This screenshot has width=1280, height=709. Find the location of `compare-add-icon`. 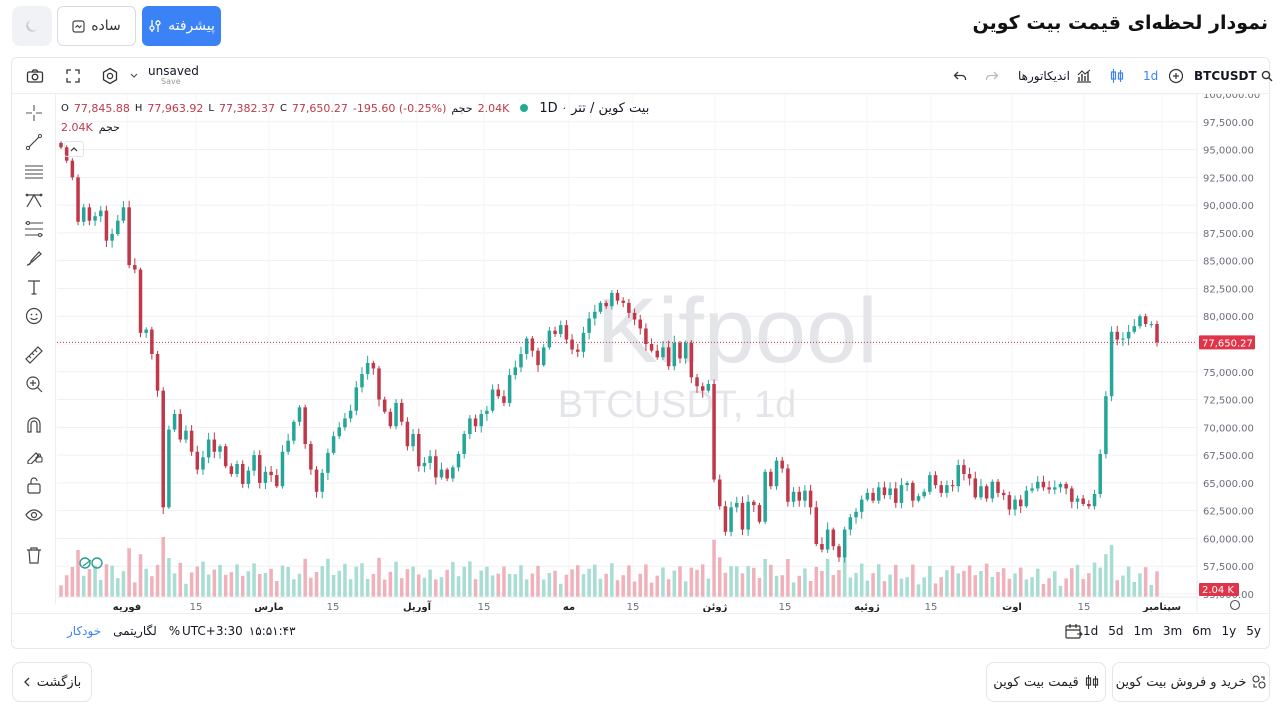

compare-add-icon is located at coordinates (1176, 76).